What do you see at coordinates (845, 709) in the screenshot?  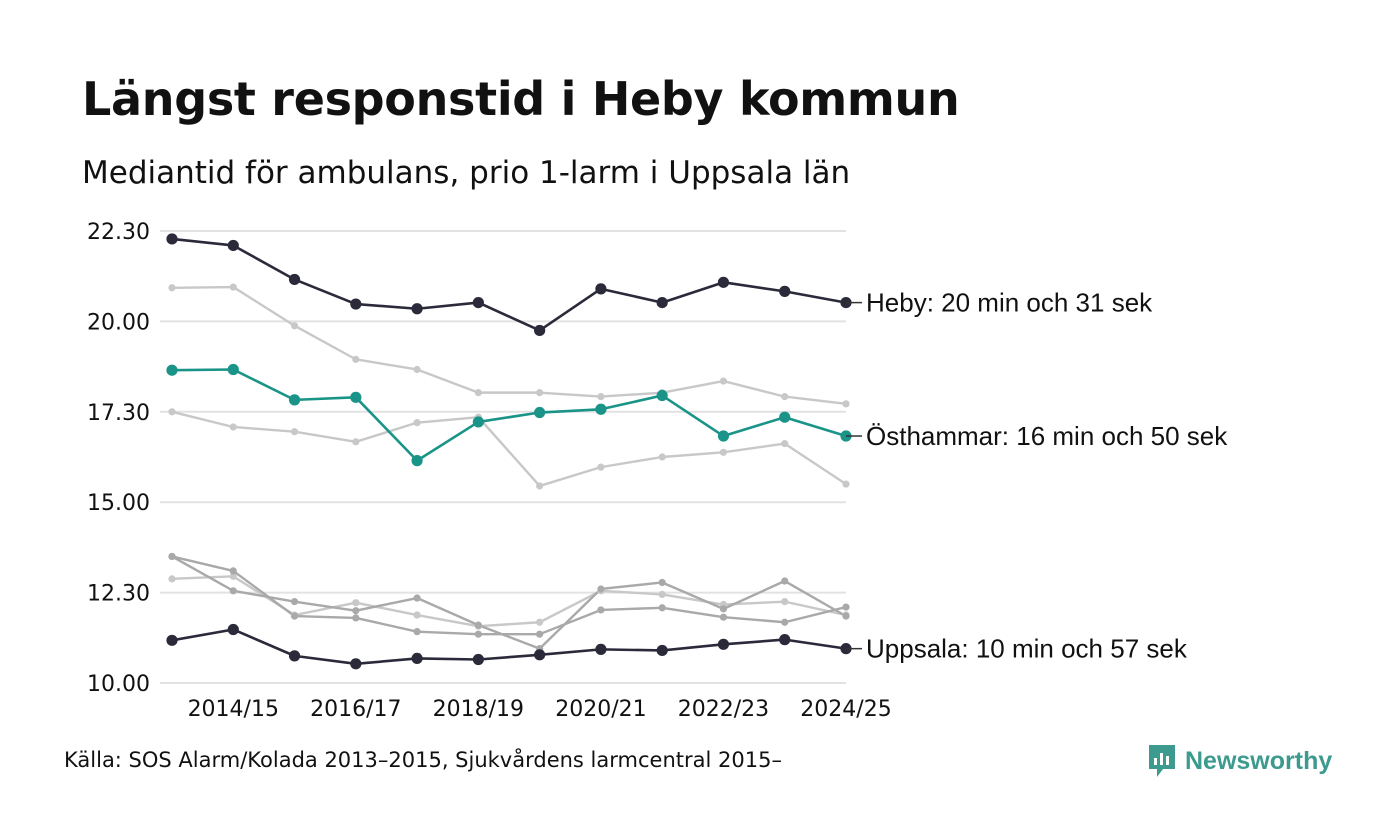 I see `x-tick-label: 2024/25` at bounding box center [845, 709].